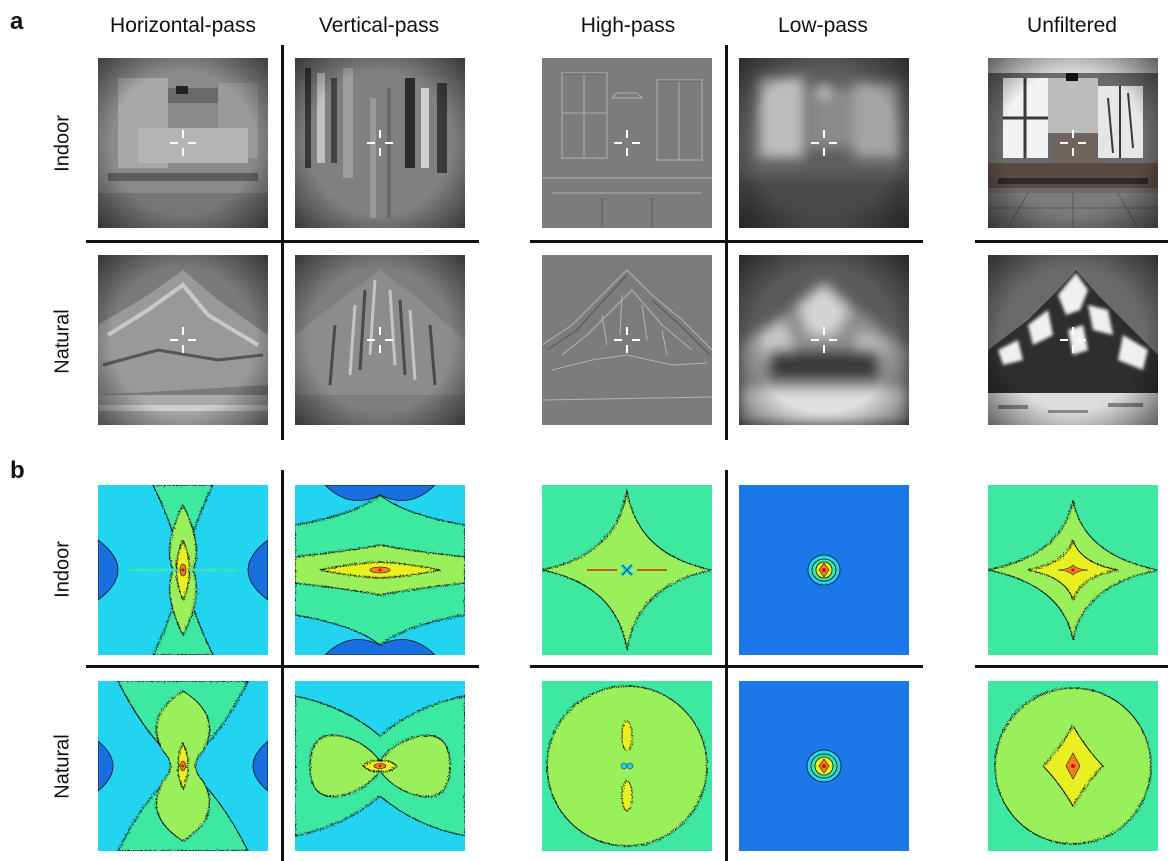  Describe the element at coordinates (380, 570) in the screenshot. I see `spectrum-indoor-vertical-pass` at that location.